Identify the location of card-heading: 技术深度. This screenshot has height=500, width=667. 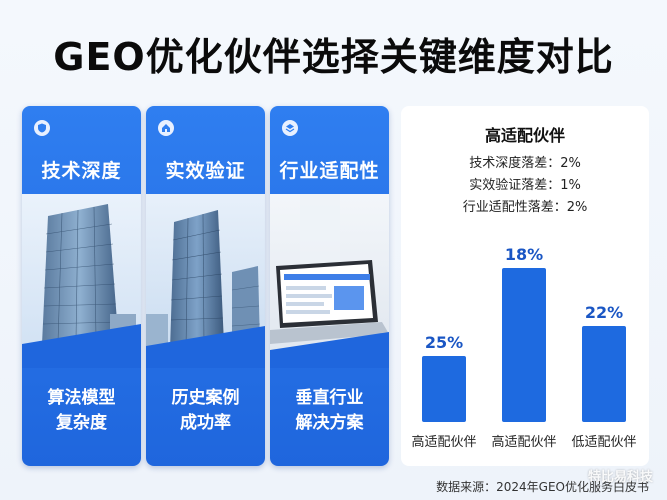
(81, 171).